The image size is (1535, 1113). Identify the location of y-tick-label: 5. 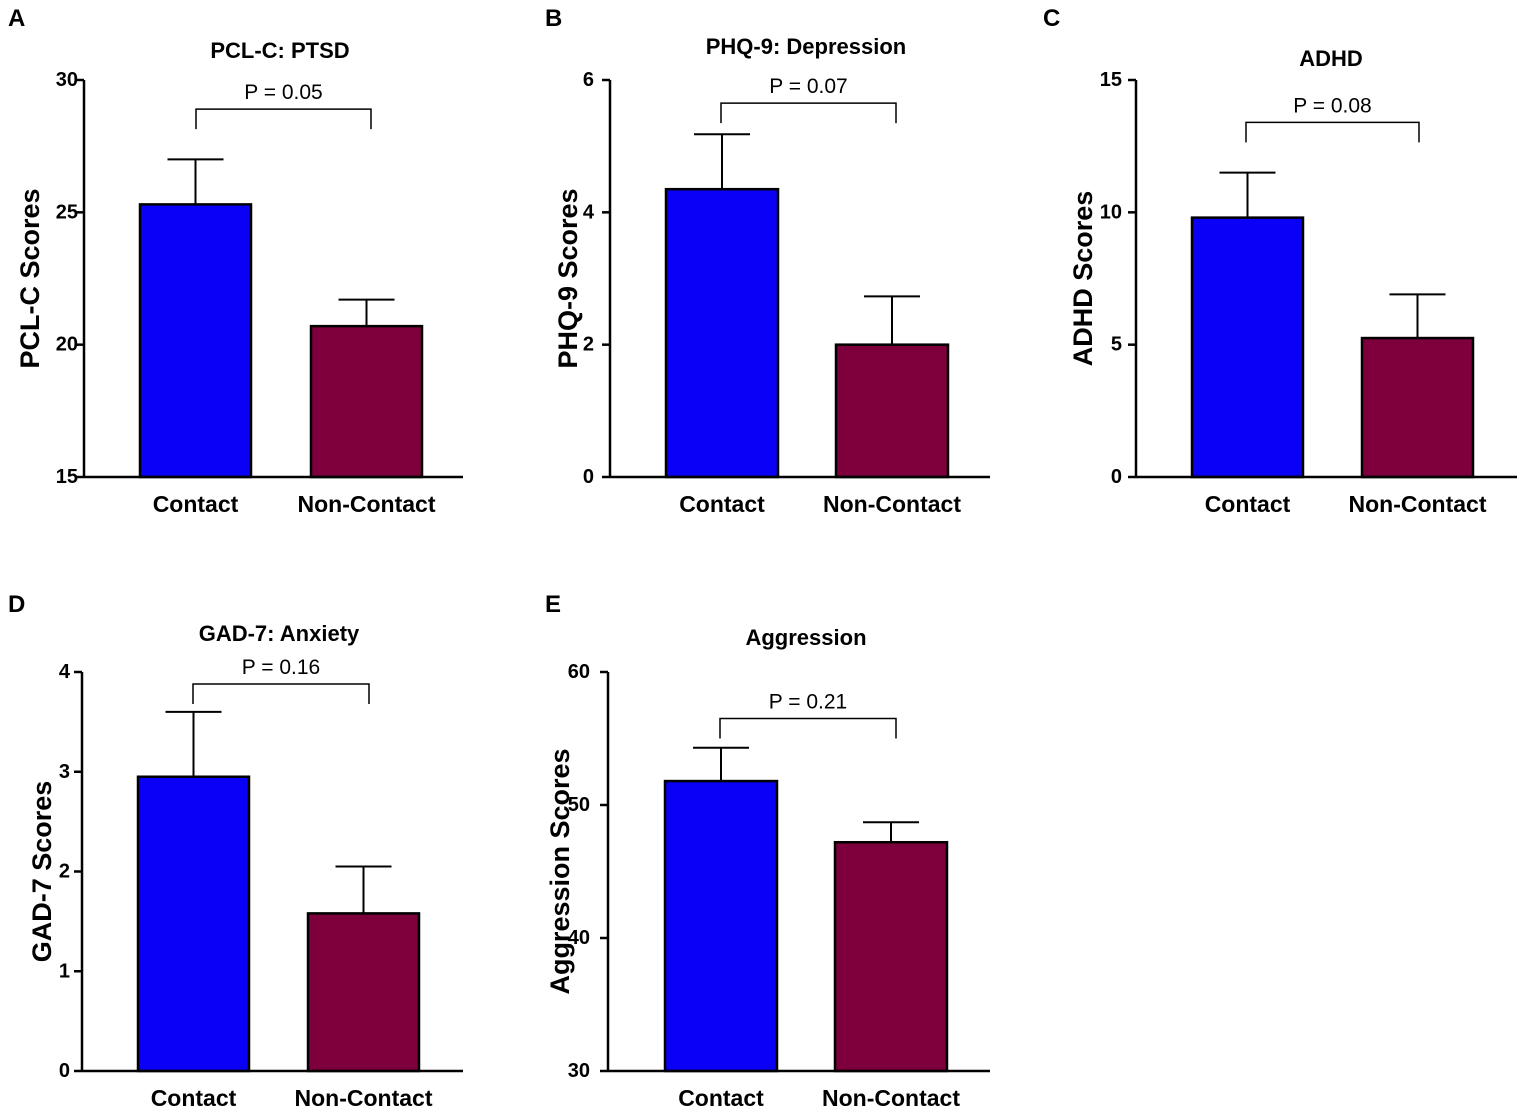
(1116, 345).